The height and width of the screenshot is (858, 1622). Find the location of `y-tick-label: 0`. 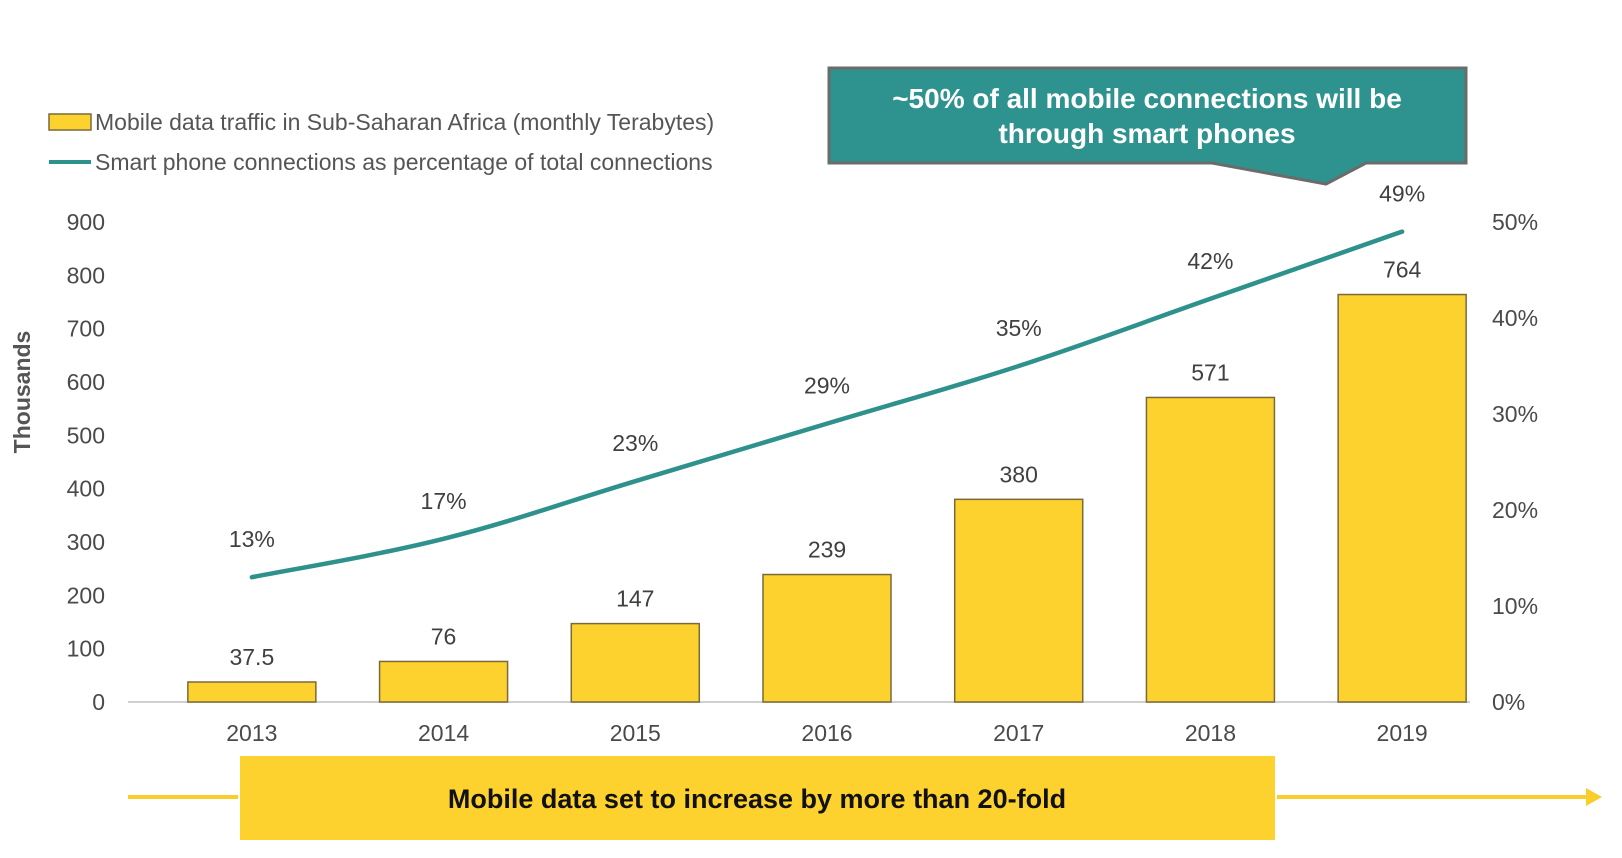

y-tick-label: 0 is located at coordinates (98, 702).